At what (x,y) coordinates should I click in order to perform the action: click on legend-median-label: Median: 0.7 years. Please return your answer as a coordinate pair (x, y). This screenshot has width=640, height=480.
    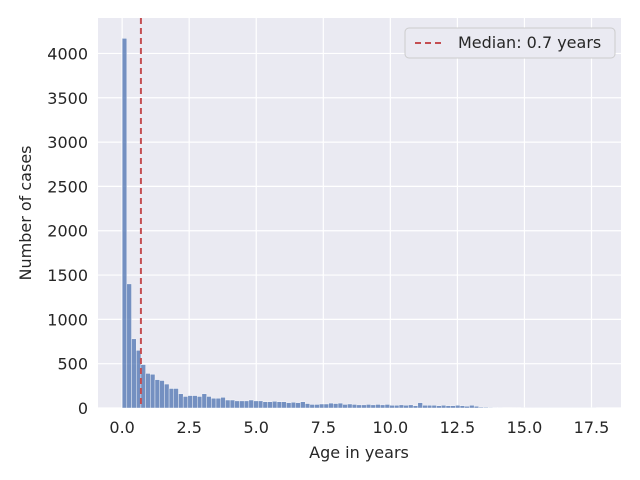
    Looking at the image, I should click on (529, 42).